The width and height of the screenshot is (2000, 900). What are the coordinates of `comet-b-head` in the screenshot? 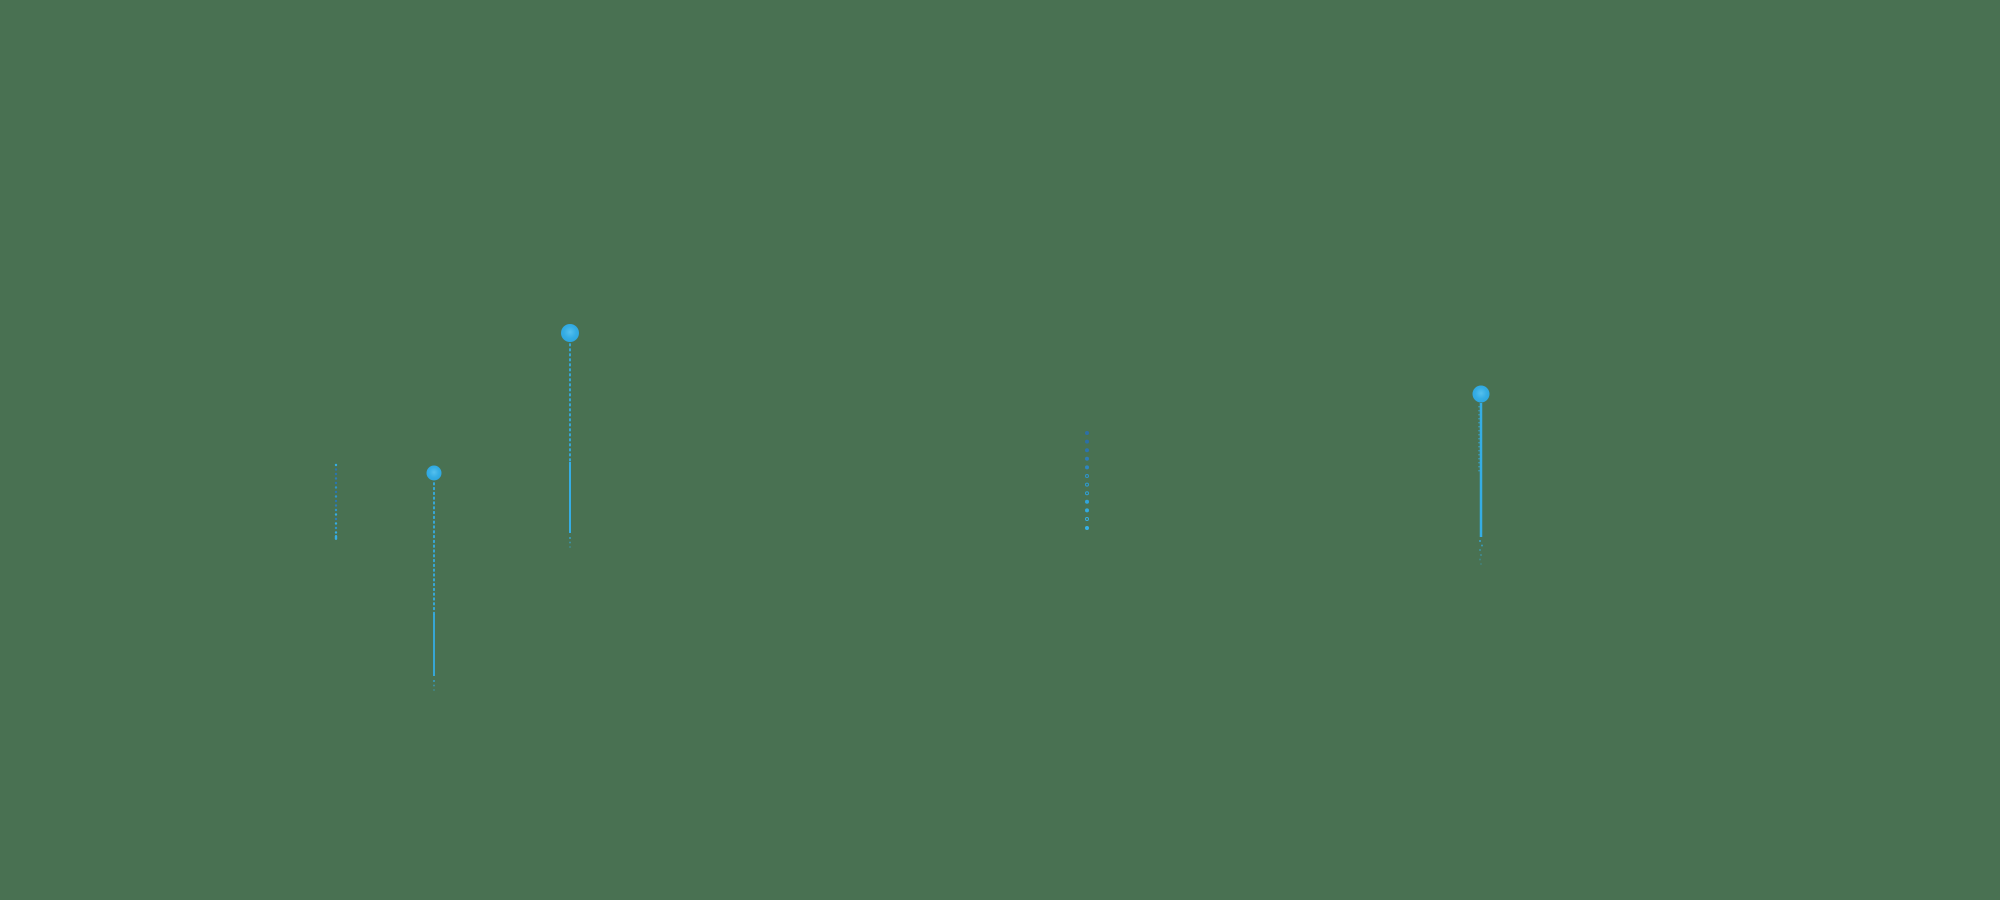 It's located at (434, 473).